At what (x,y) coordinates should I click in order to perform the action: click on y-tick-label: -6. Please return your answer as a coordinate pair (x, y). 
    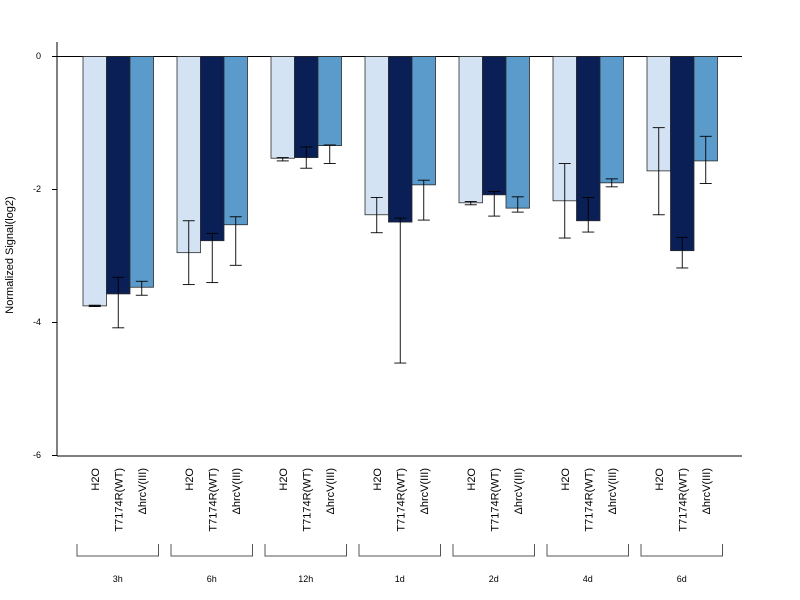
    Looking at the image, I should click on (37, 455).